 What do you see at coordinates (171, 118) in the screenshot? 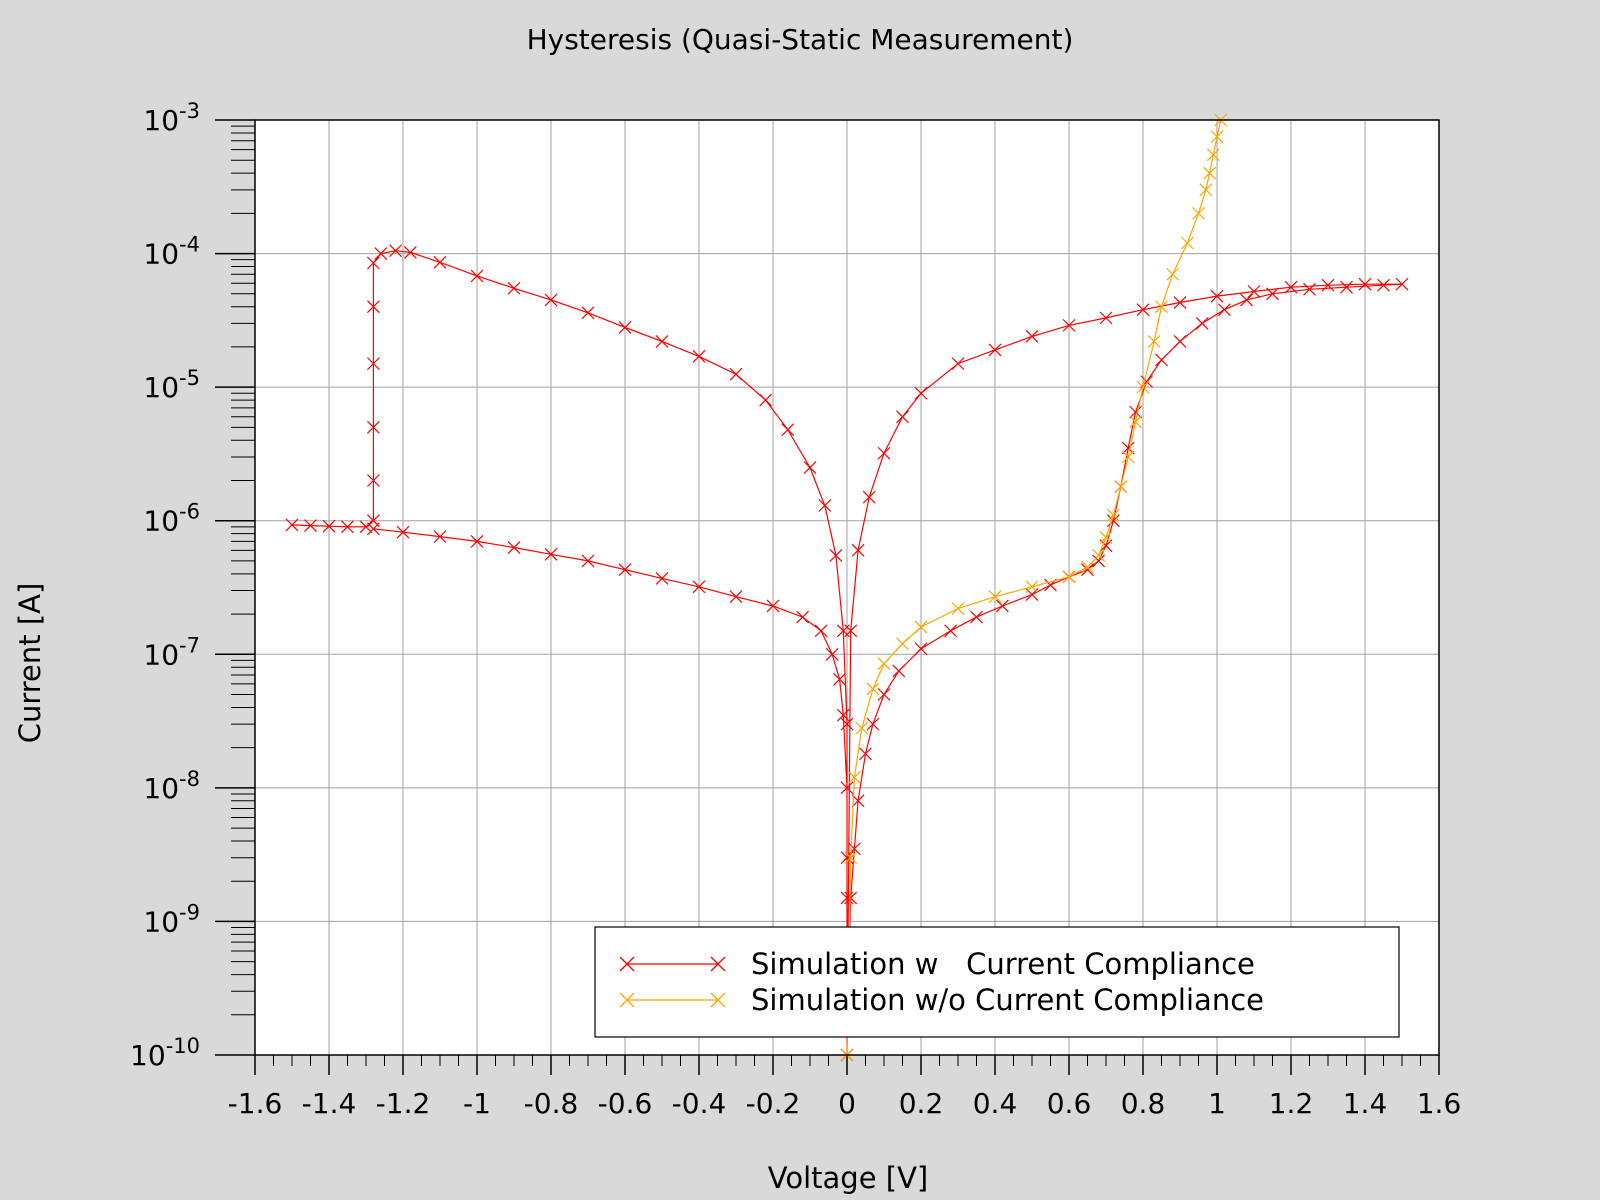
I see `y-tick-label: 10⁻³` at bounding box center [171, 118].